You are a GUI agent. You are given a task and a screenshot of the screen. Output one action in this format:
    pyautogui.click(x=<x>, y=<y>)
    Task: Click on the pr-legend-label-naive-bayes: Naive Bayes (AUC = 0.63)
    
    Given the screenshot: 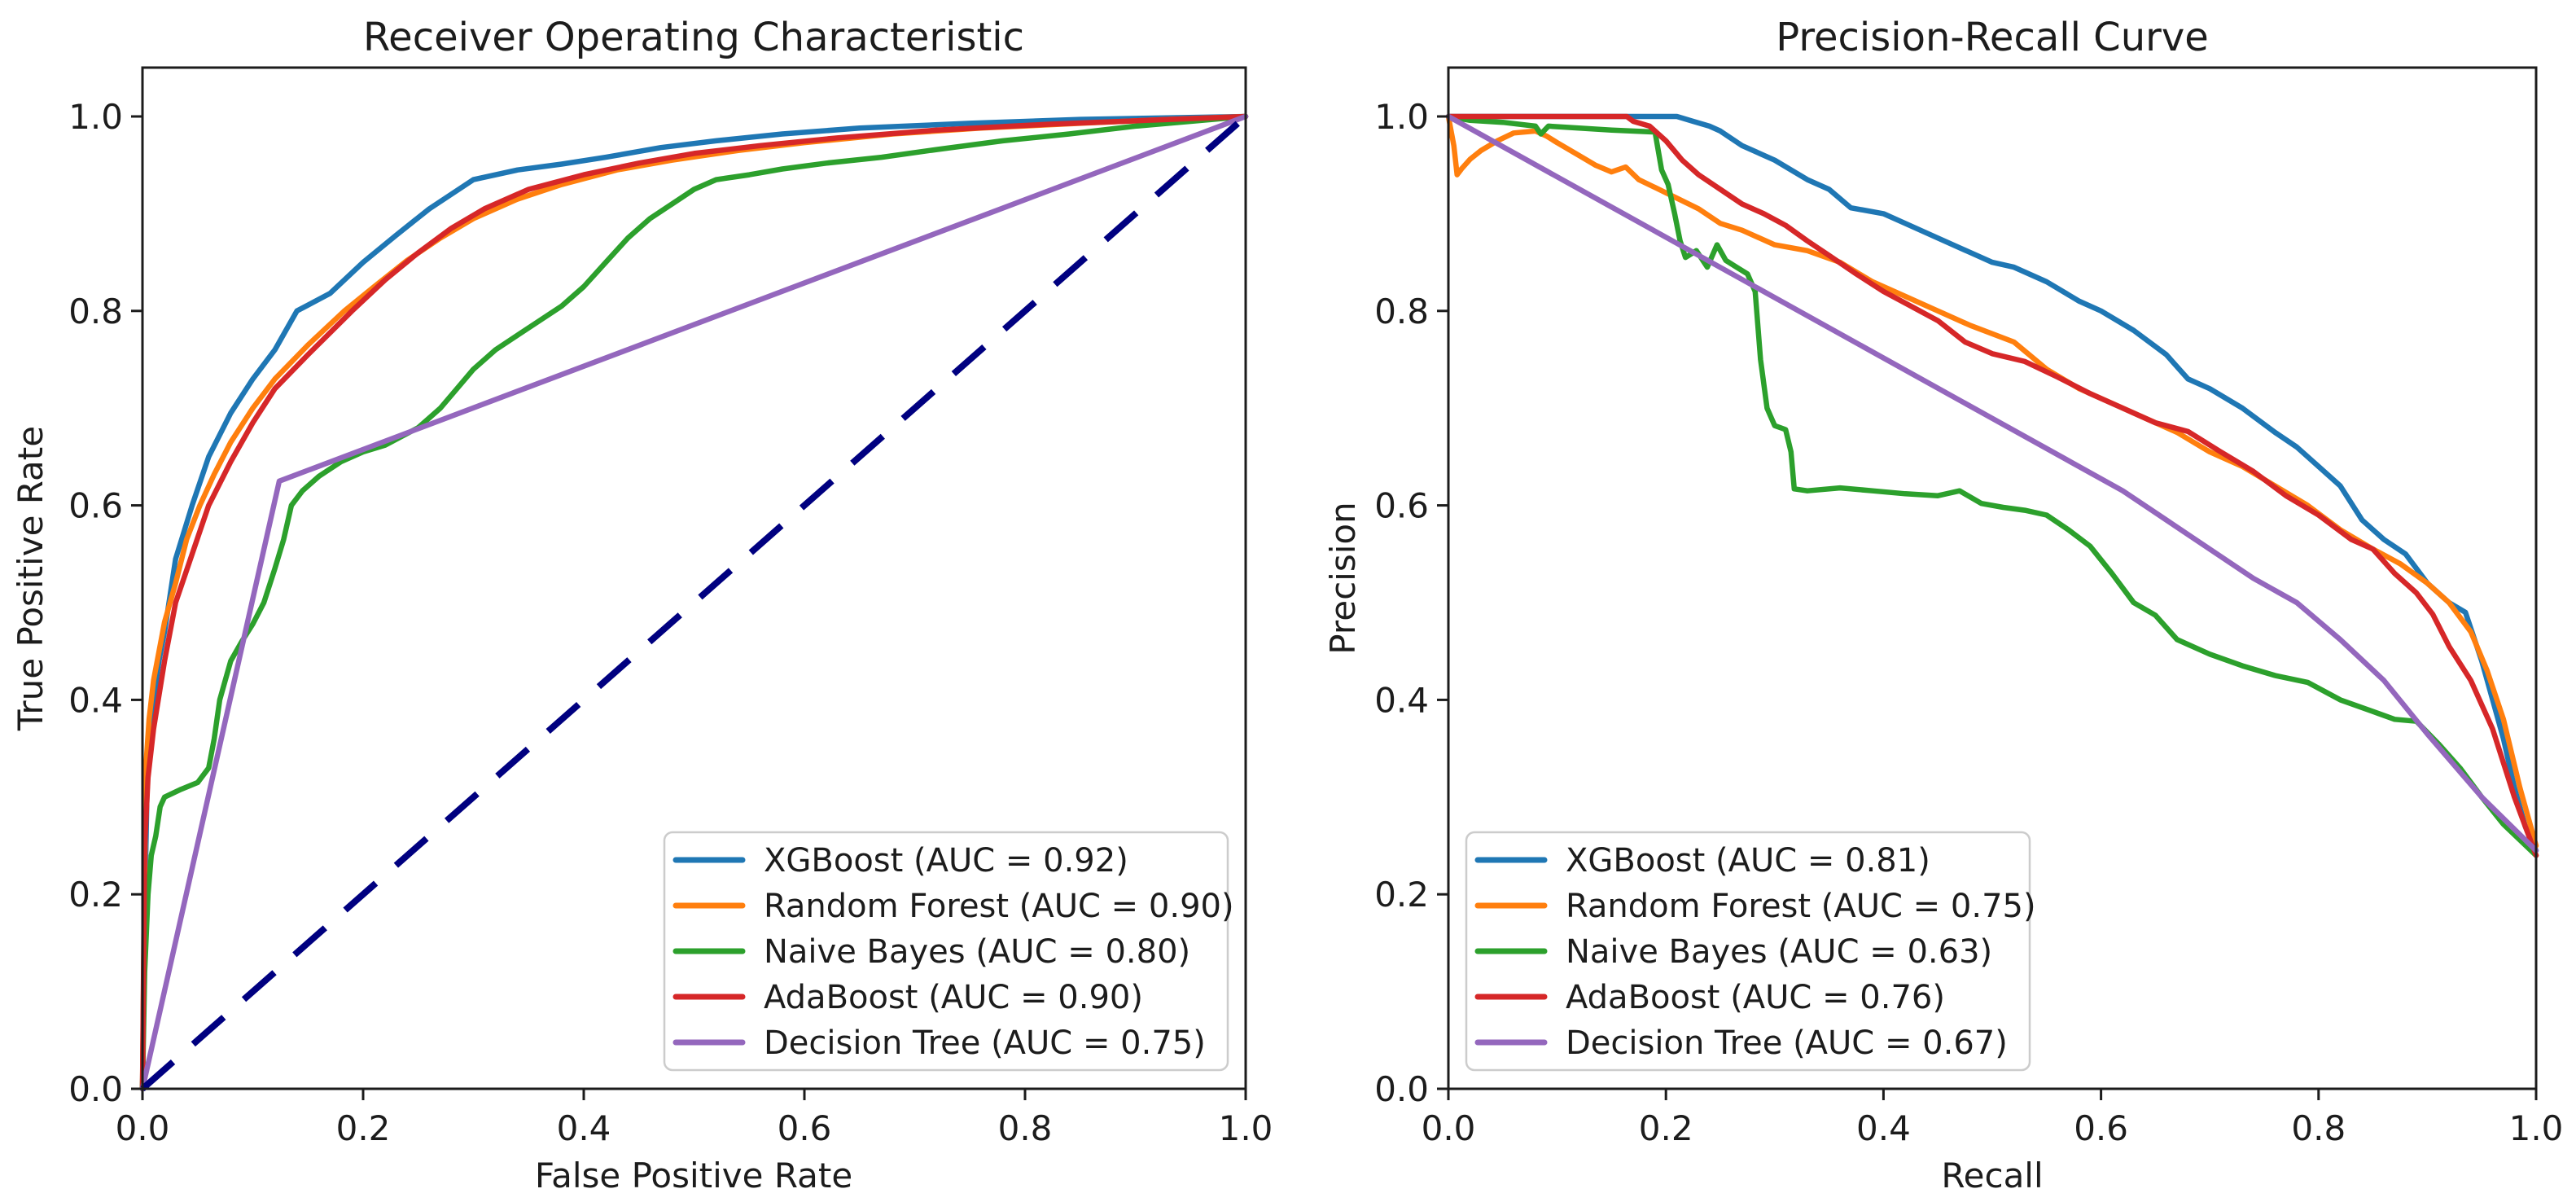 What is the action you would take?
    pyautogui.click(x=1779, y=952)
    